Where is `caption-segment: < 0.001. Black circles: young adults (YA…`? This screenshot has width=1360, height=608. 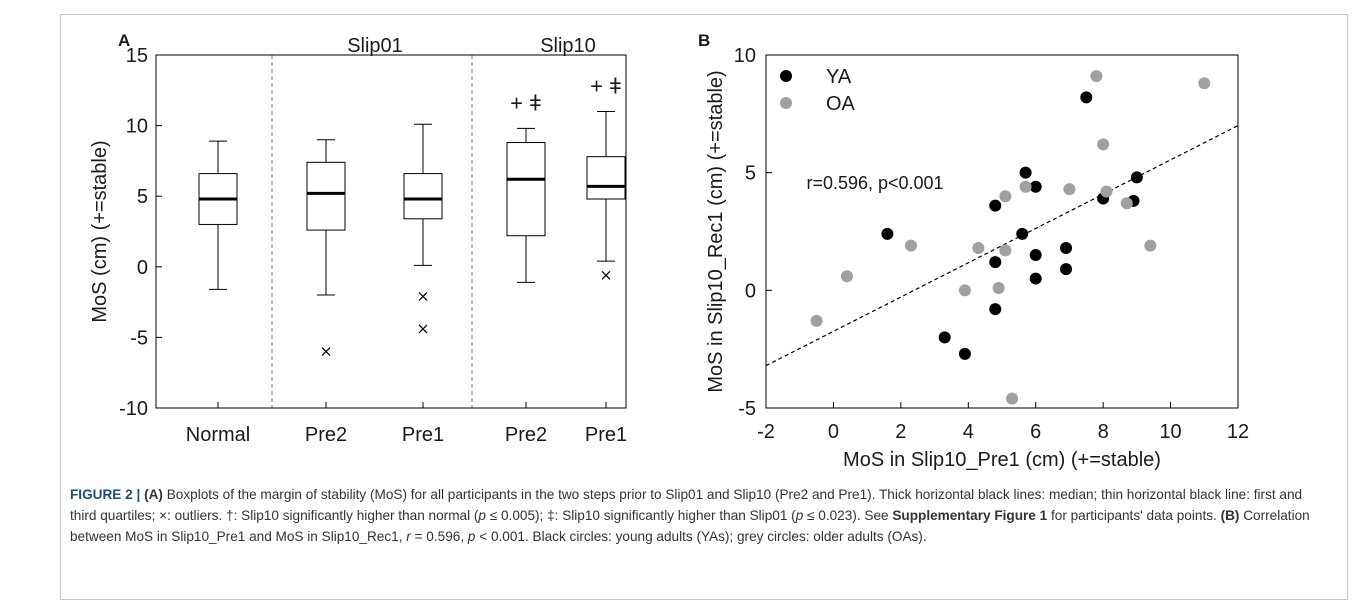
caption-segment: < 0.001. Black circles: young adults (YA… is located at coordinates (701, 536).